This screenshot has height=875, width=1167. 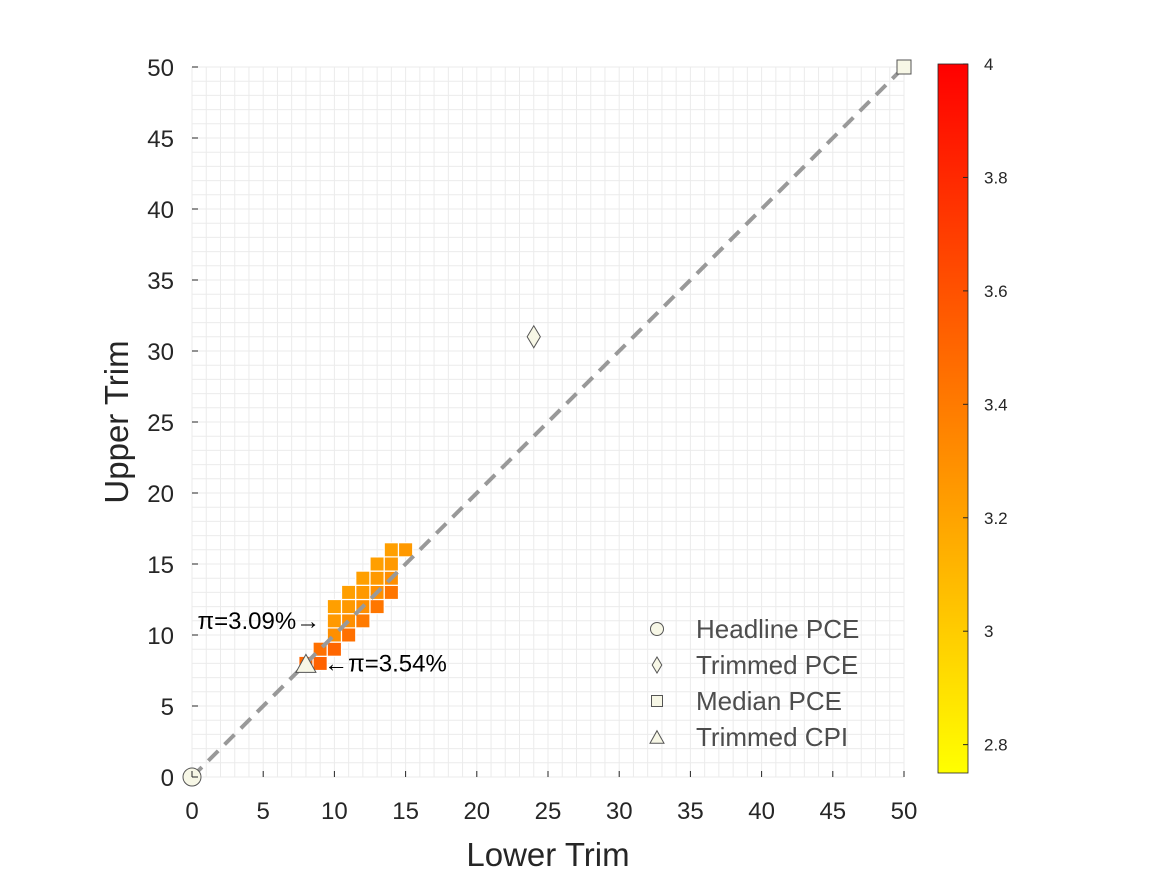 What do you see at coordinates (385, 663) in the screenshot?
I see `annotation-label: ←π=3.54%` at bounding box center [385, 663].